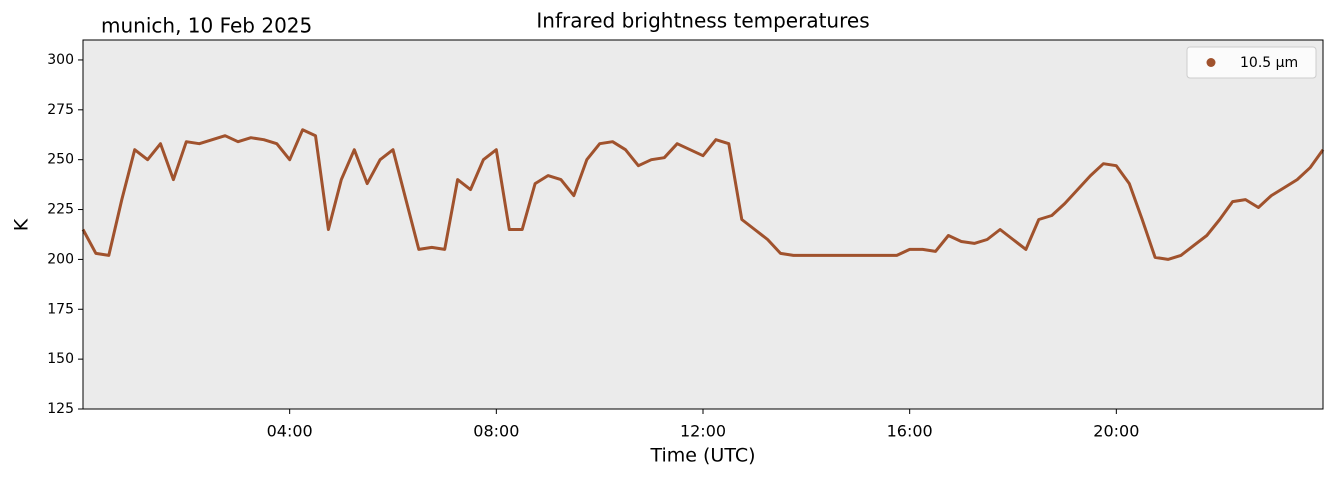  What do you see at coordinates (60, 210) in the screenshot?
I see `y-tick-label: 225` at bounding box center [60, 210].